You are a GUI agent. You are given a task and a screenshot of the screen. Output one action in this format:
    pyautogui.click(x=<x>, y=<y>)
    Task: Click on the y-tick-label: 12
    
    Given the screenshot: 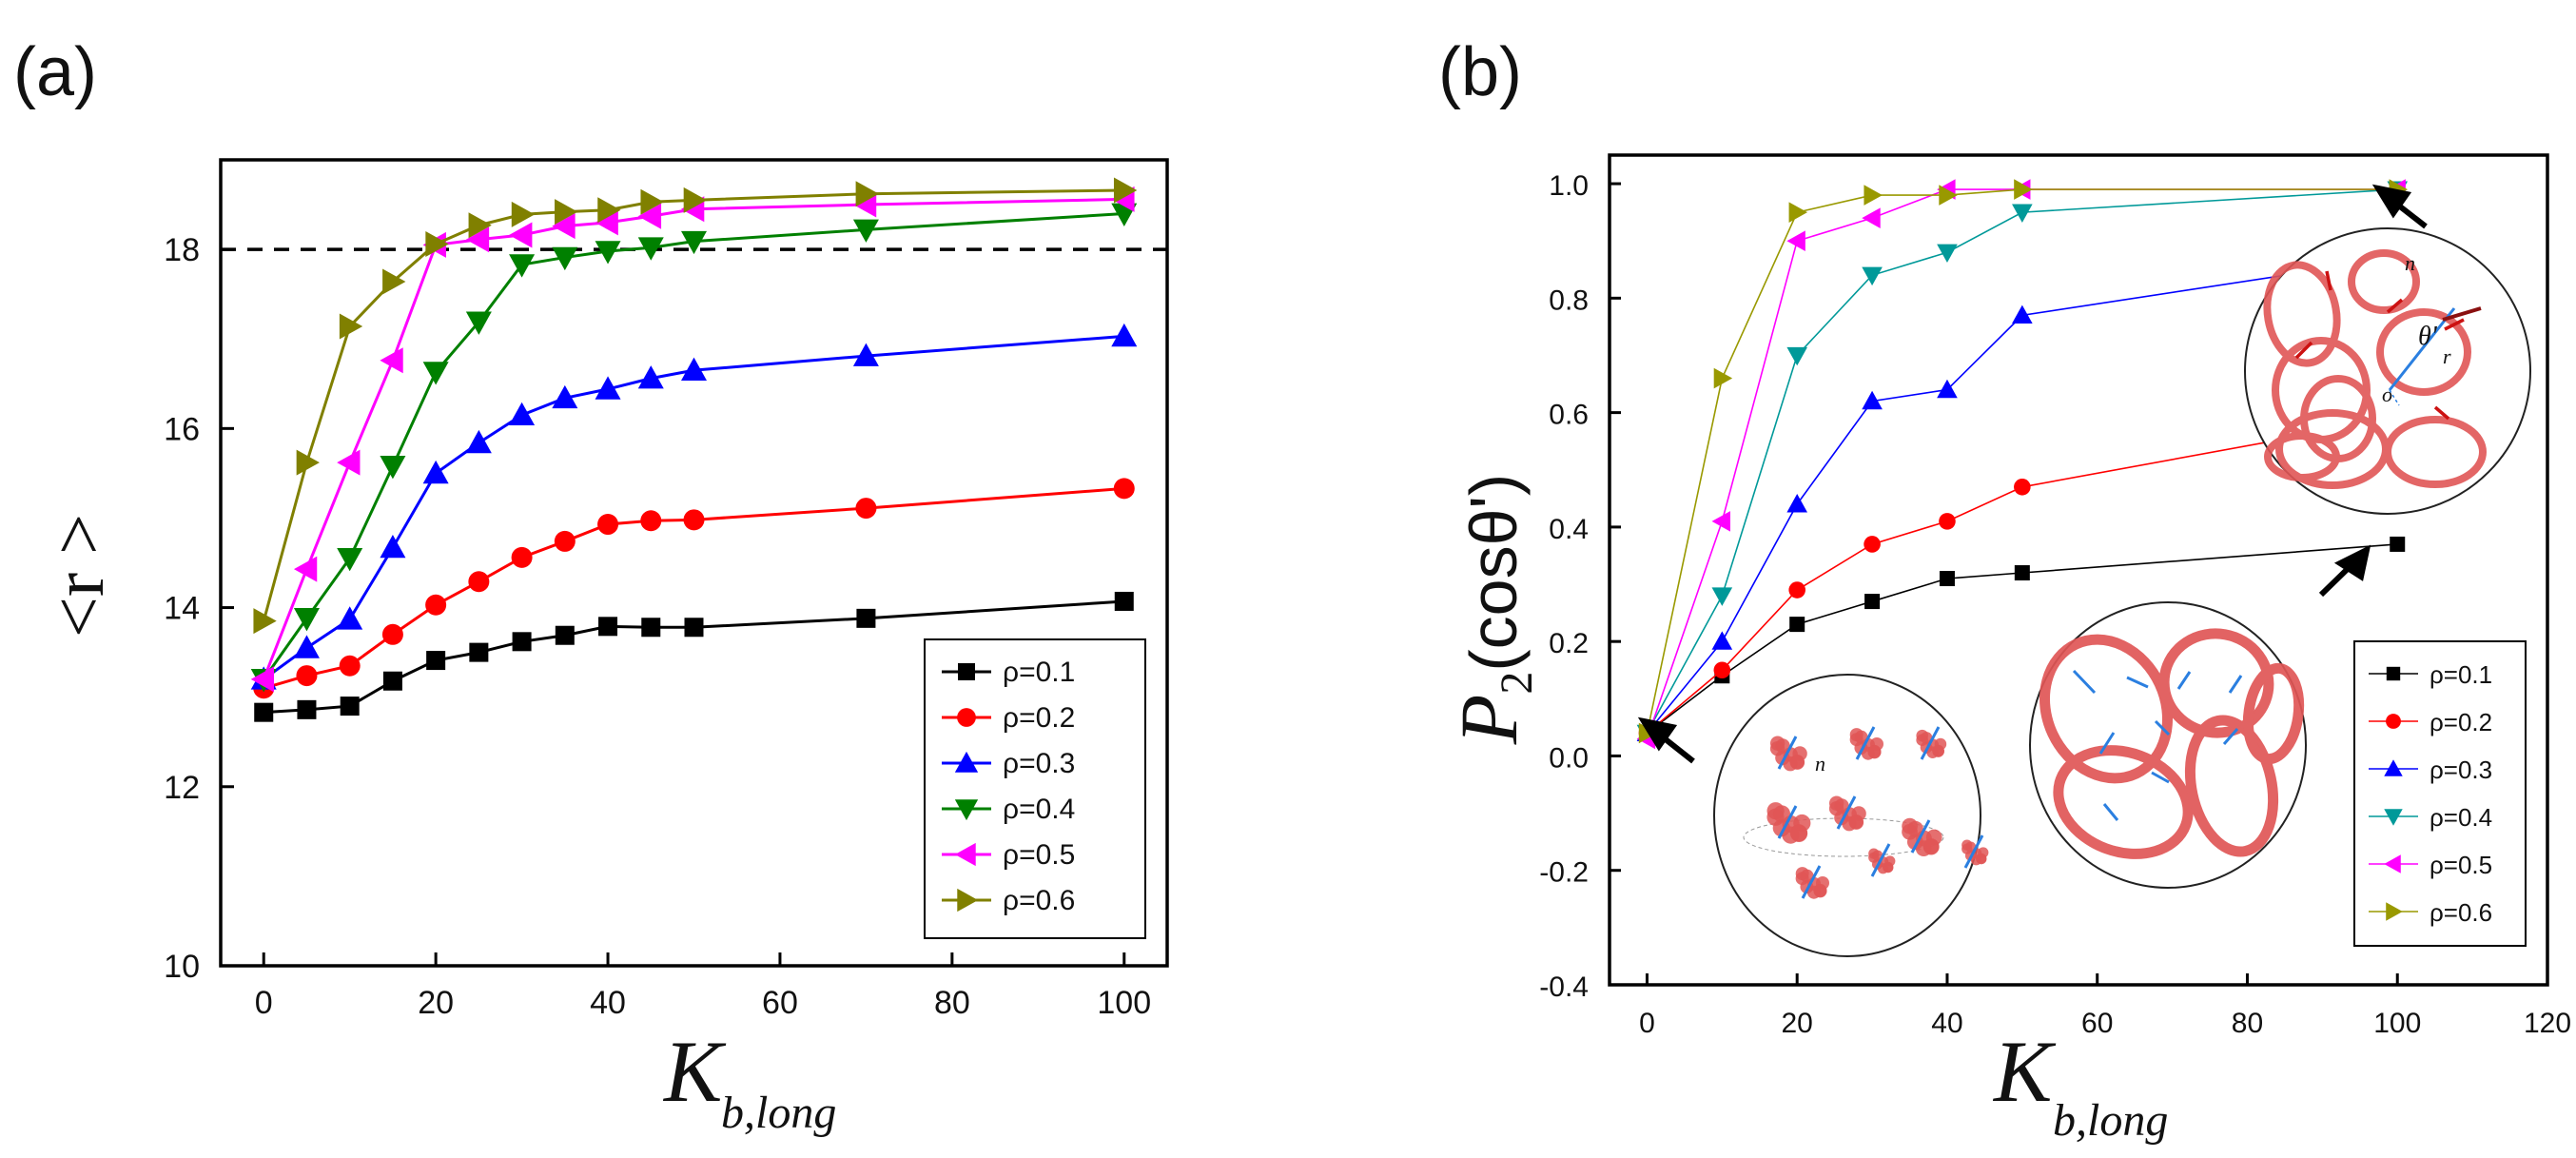 What is the action you would take?
    pyautogui.click(x=182, y=788)
    